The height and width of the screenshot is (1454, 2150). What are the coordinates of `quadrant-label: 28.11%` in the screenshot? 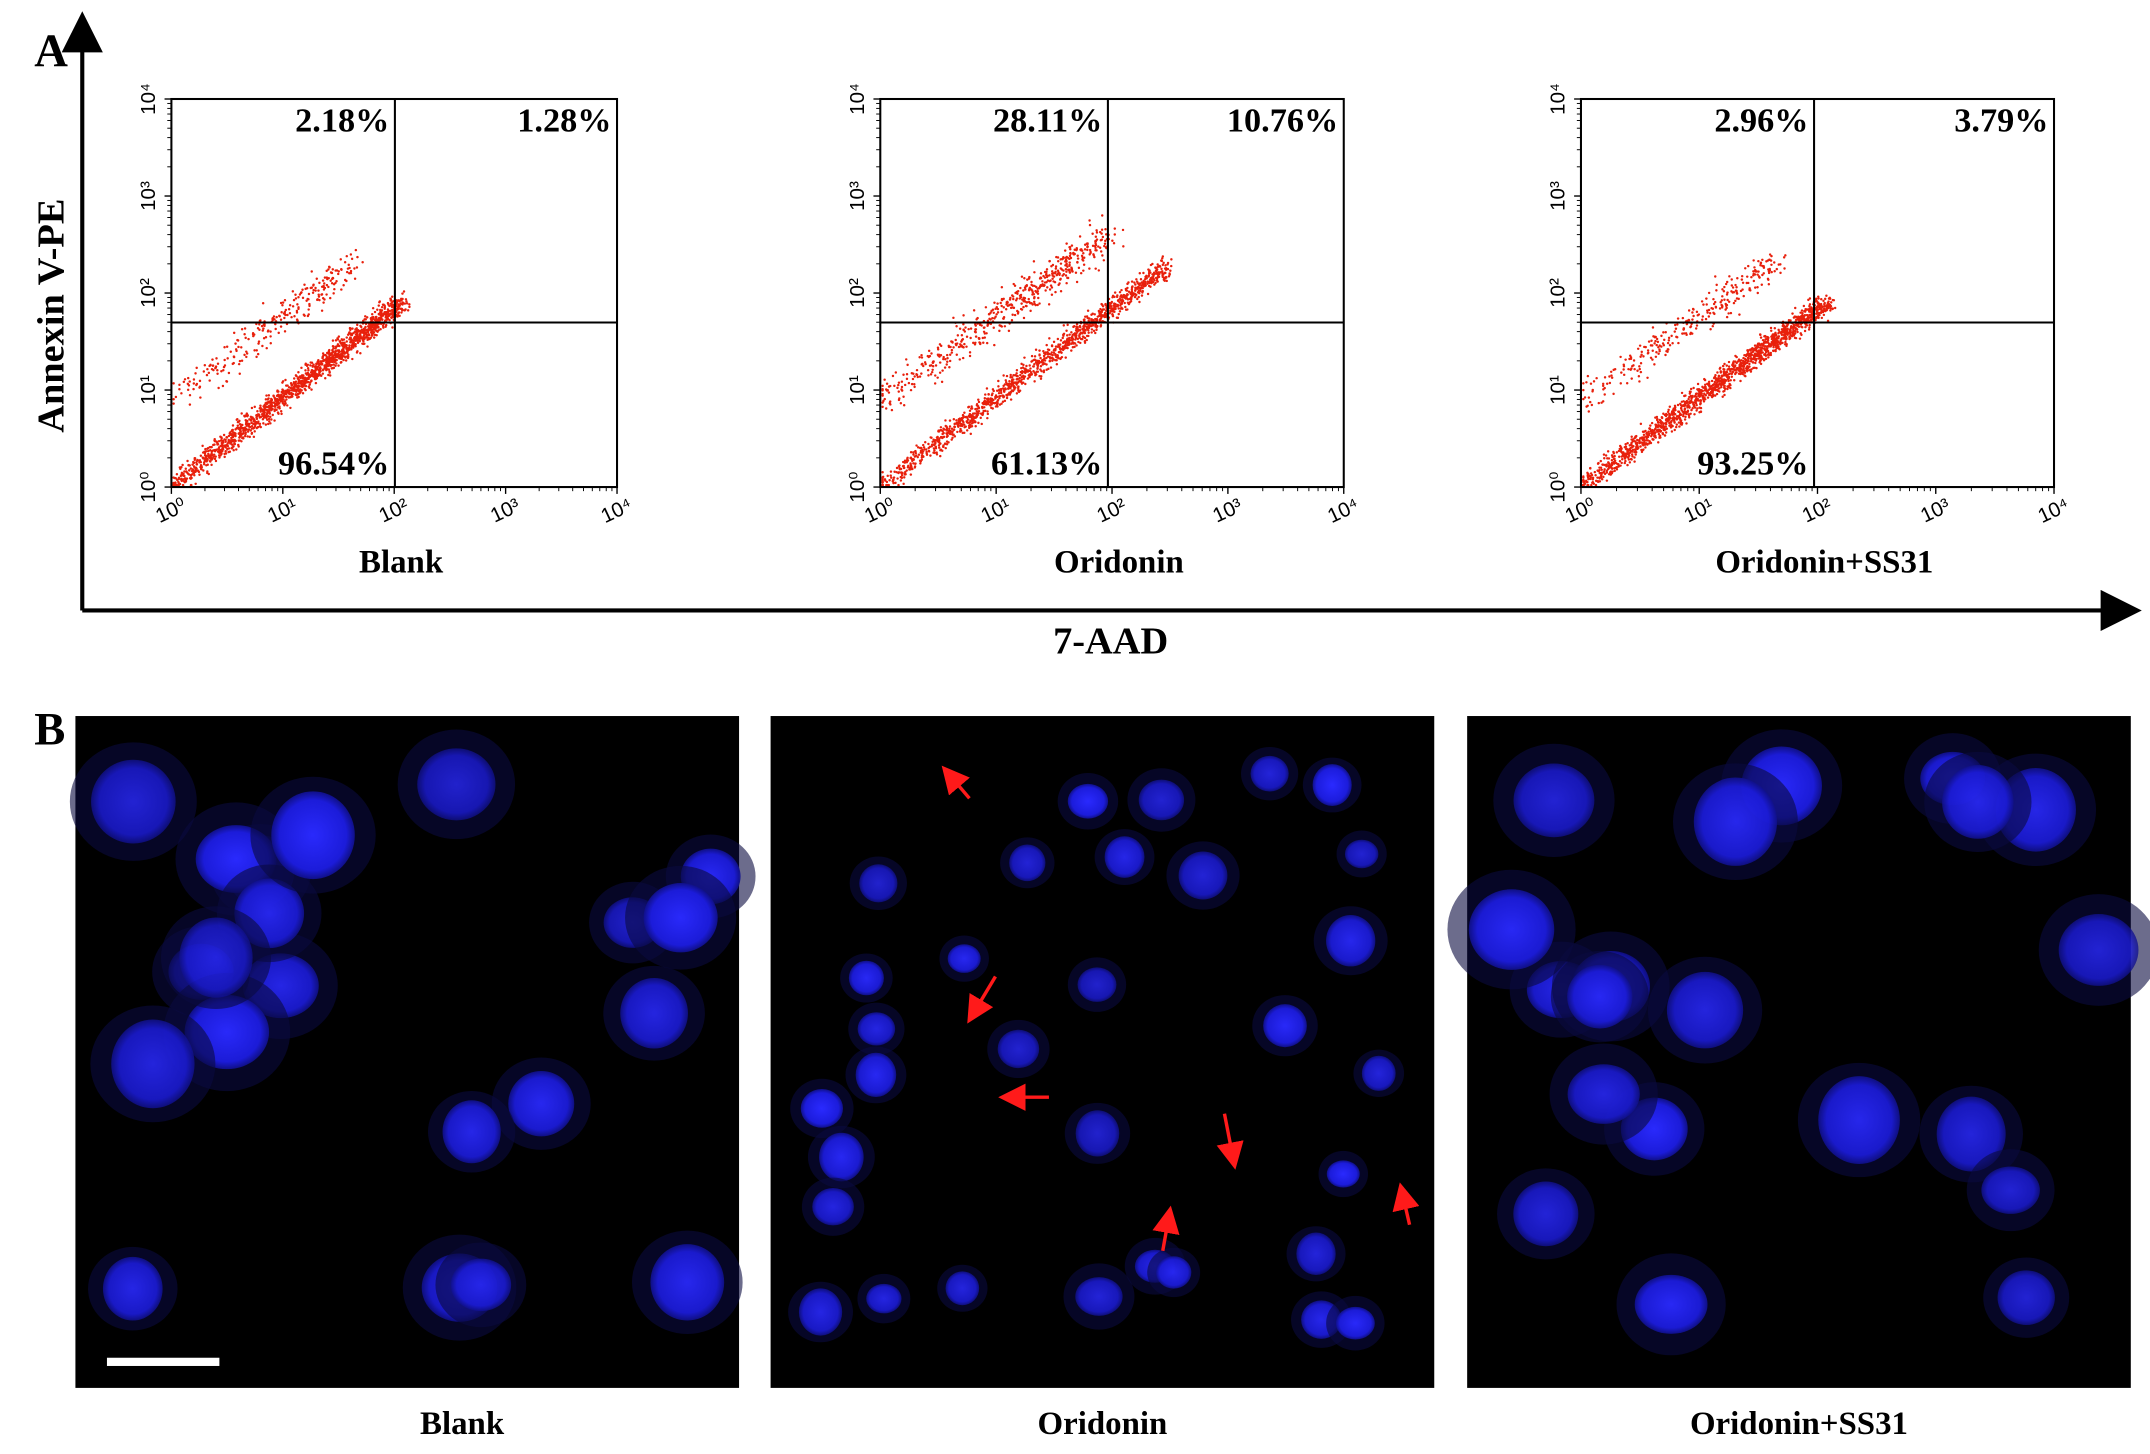 It's located at (1047, 121).